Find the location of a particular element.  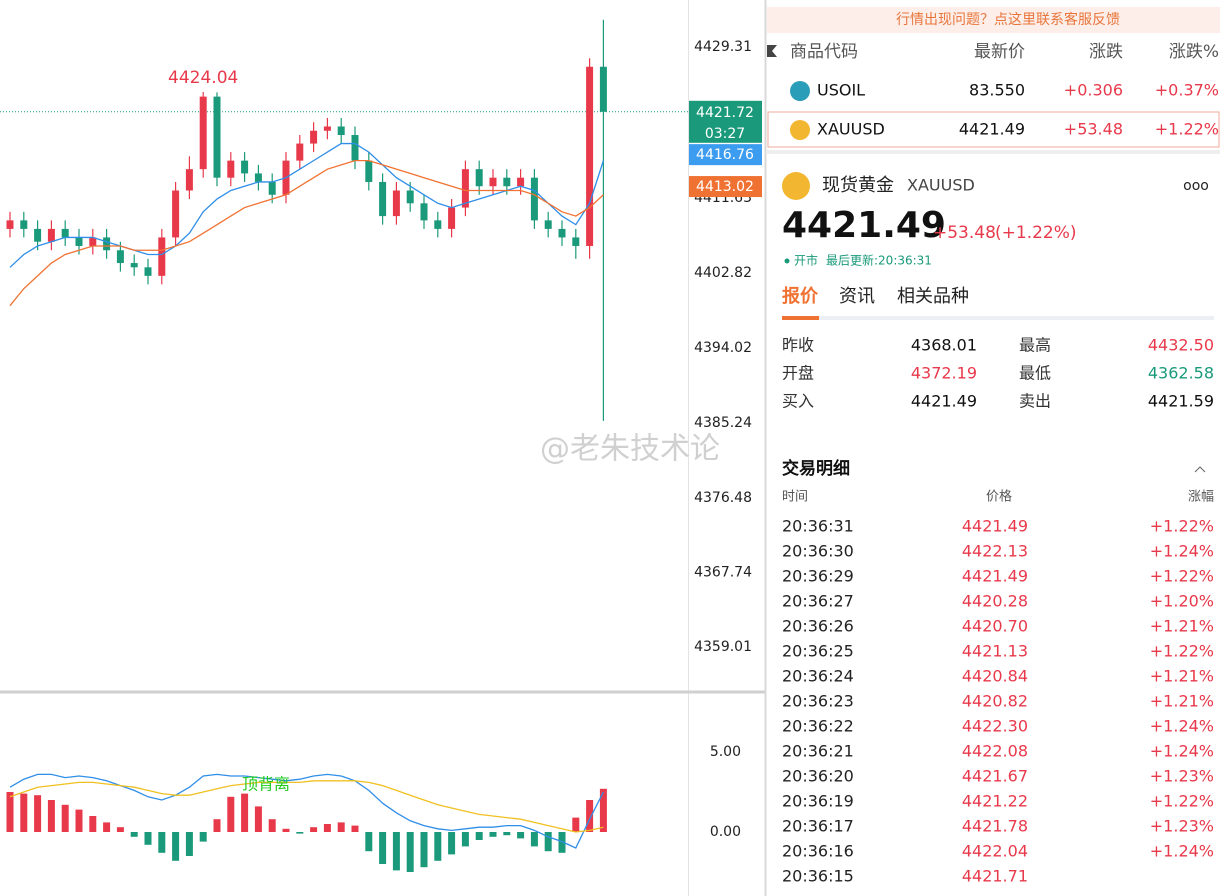

trade-cell: 20:36:17 is located at coordinates (818, 826).